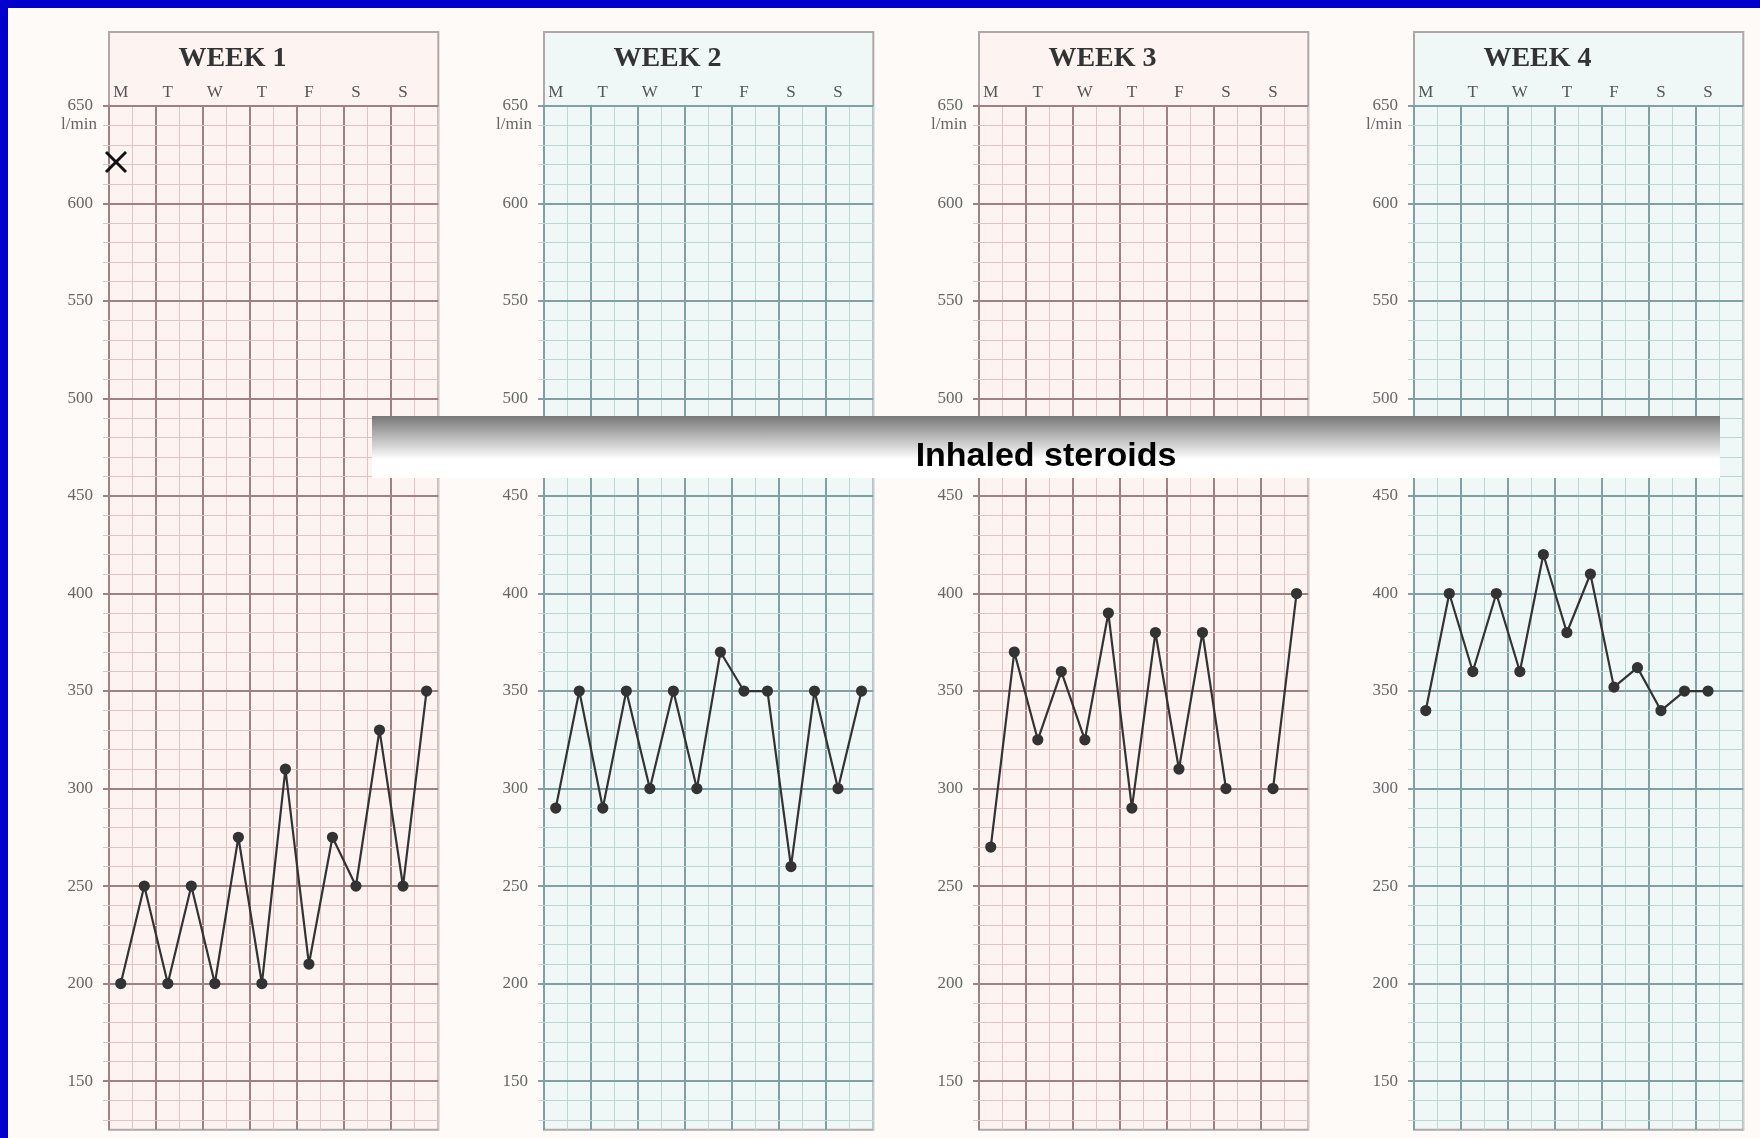  What do you see at coordinates (1102, 57) in the screenshot?
I see `chart-title: WEEK 3` at bounding box center [1102, 57].